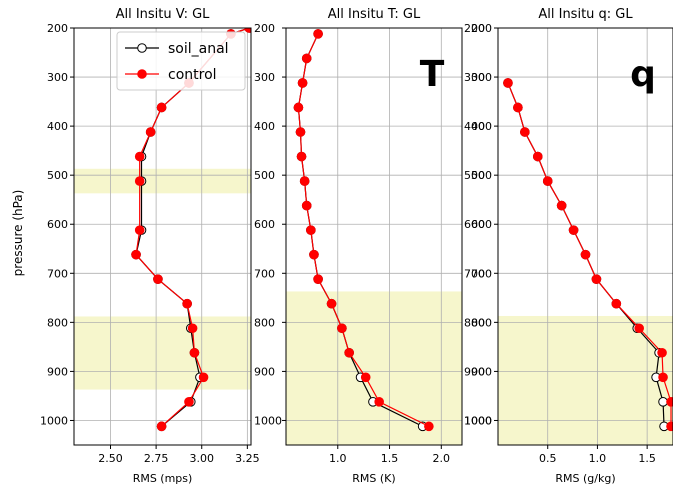 This screenshot has height=488, width=673. I want to click on x-tick-label: 3.25, so click(247, 458).